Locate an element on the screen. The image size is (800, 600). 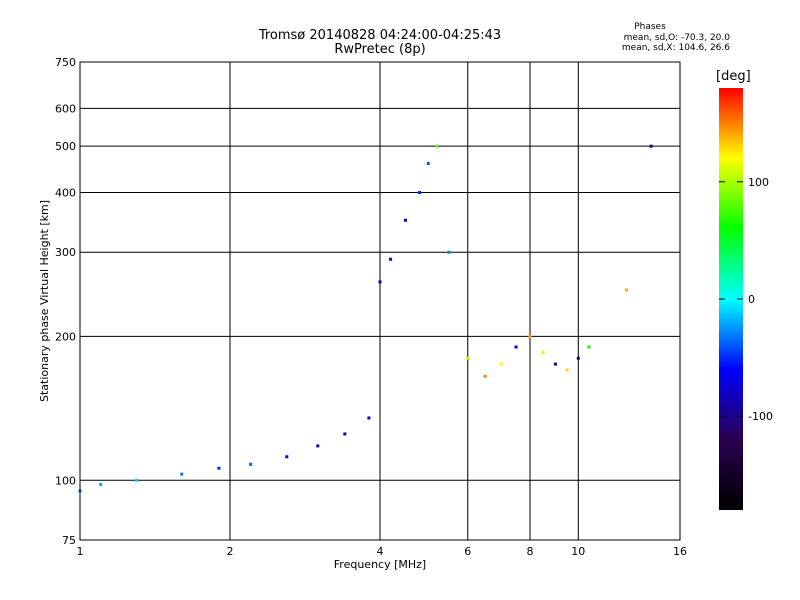
x-tick-label: 8 is located at coordinates (530, 551).